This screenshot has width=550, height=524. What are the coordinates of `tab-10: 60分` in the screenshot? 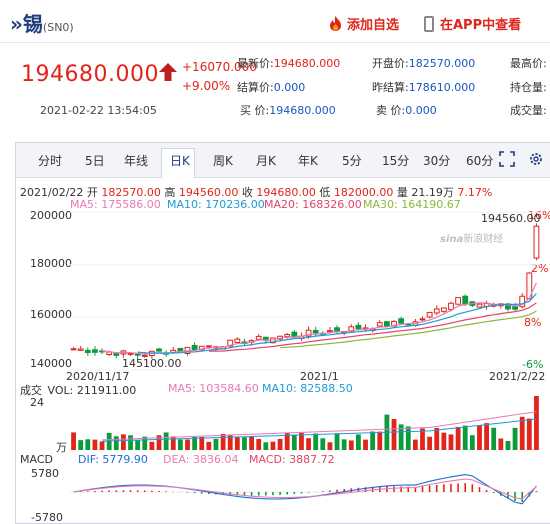 It's located at (480, 161).